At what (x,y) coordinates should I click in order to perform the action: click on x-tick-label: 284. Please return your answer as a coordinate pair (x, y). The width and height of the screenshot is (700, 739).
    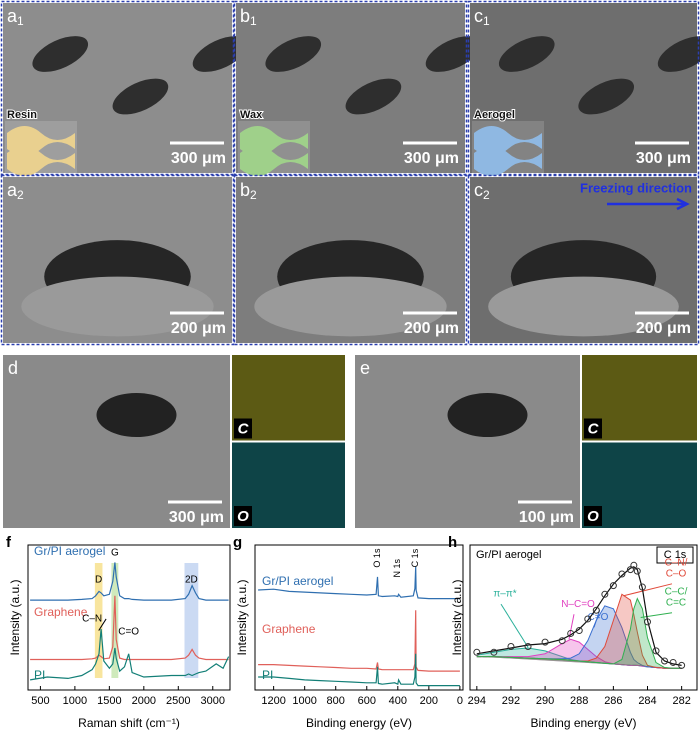
    Looking at the image, I should click on (647, 701).